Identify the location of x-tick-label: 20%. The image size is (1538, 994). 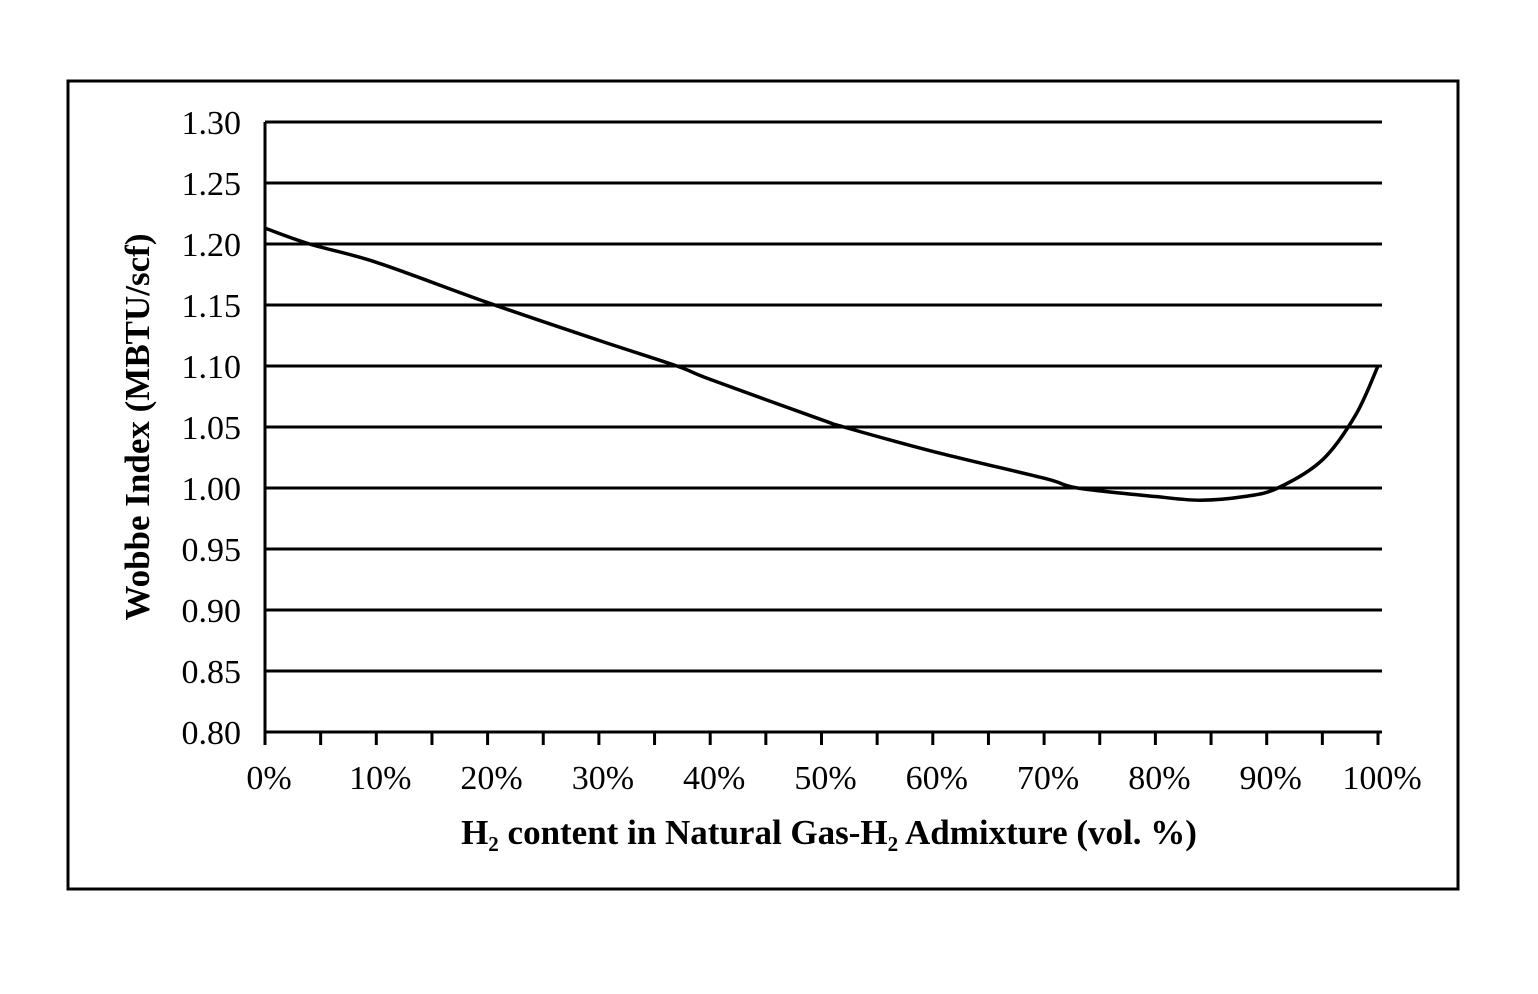
(491, 778).